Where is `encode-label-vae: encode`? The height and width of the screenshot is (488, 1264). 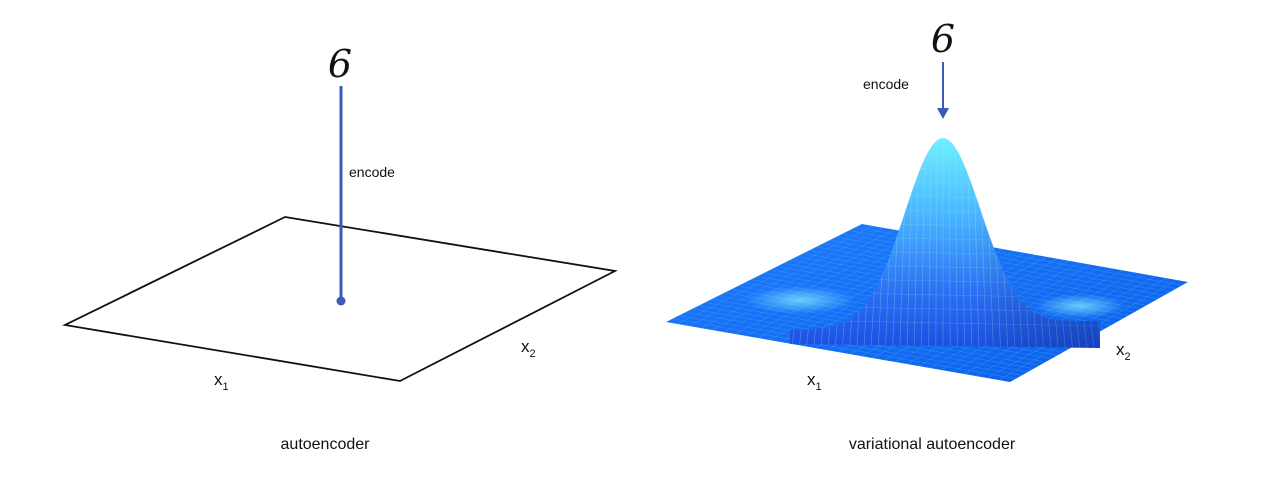 encode-label-vae: encode is located at coordinates (886, 84).